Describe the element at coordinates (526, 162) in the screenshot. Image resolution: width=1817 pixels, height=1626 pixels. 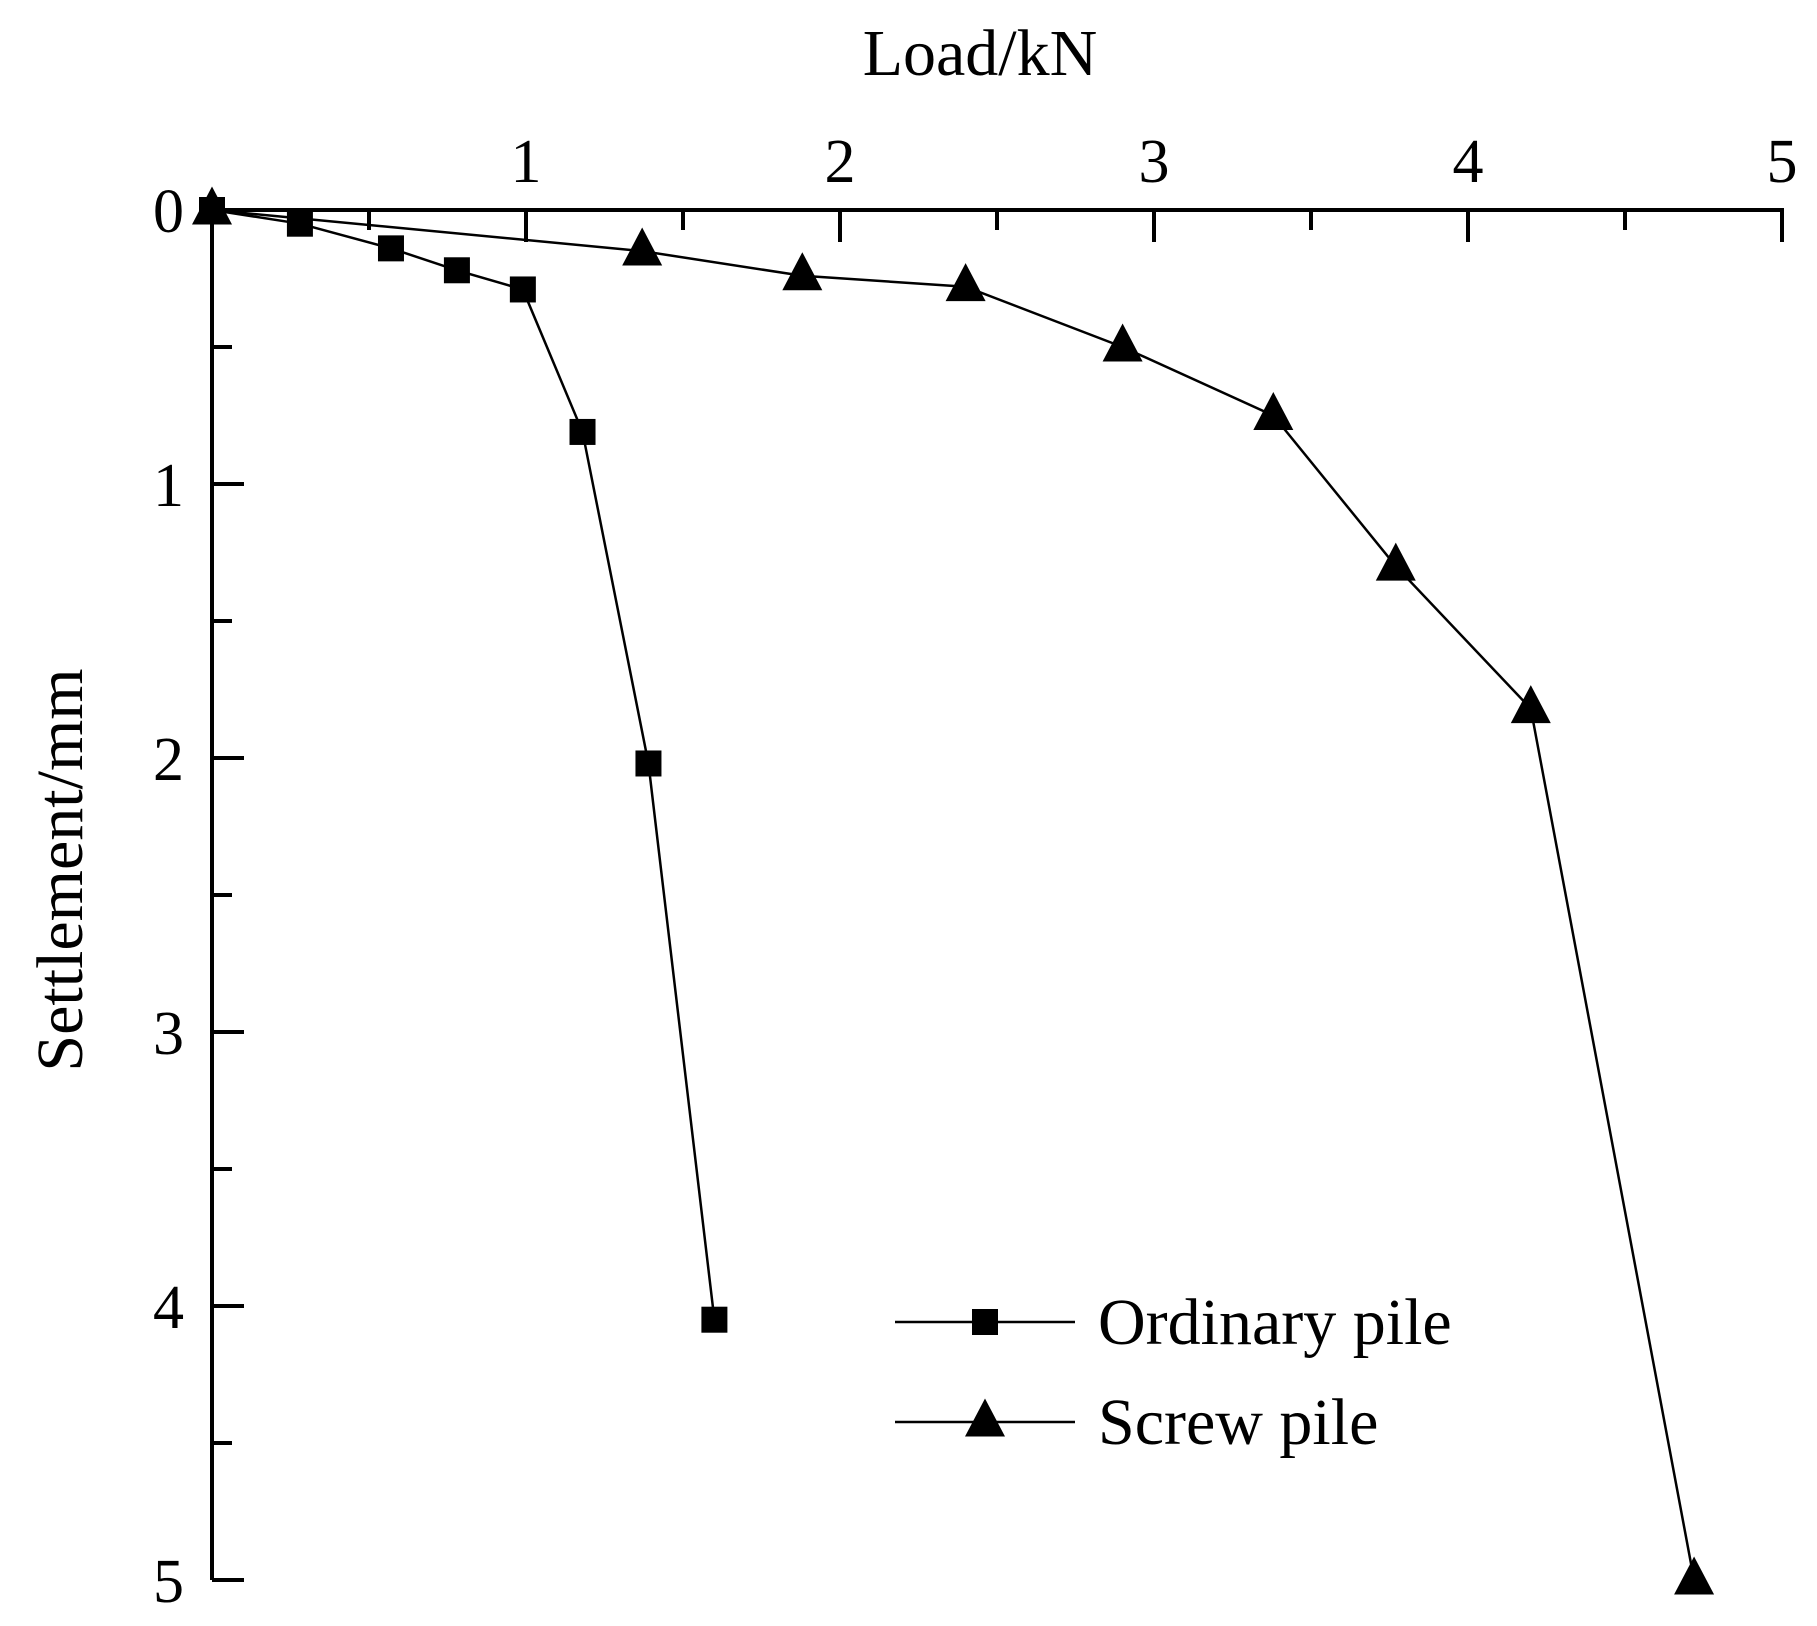
I see `x-tick-label: 1` at that location.